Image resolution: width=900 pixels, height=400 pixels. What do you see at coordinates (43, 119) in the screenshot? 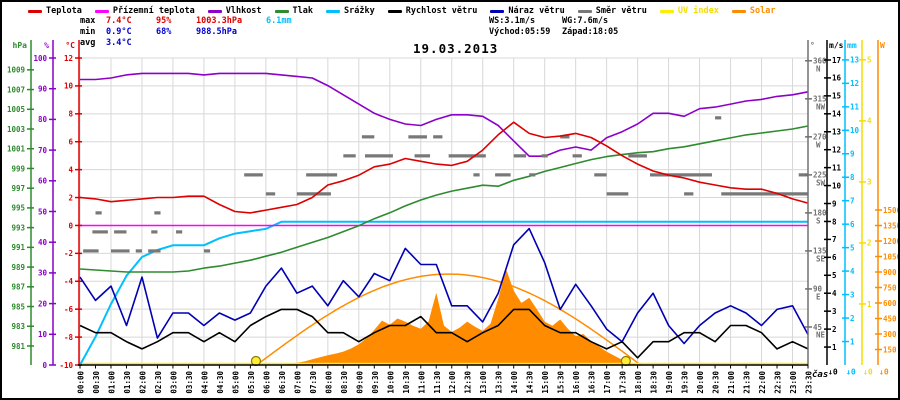
I see `svg-text: 80` at bounding box center [43, 119].